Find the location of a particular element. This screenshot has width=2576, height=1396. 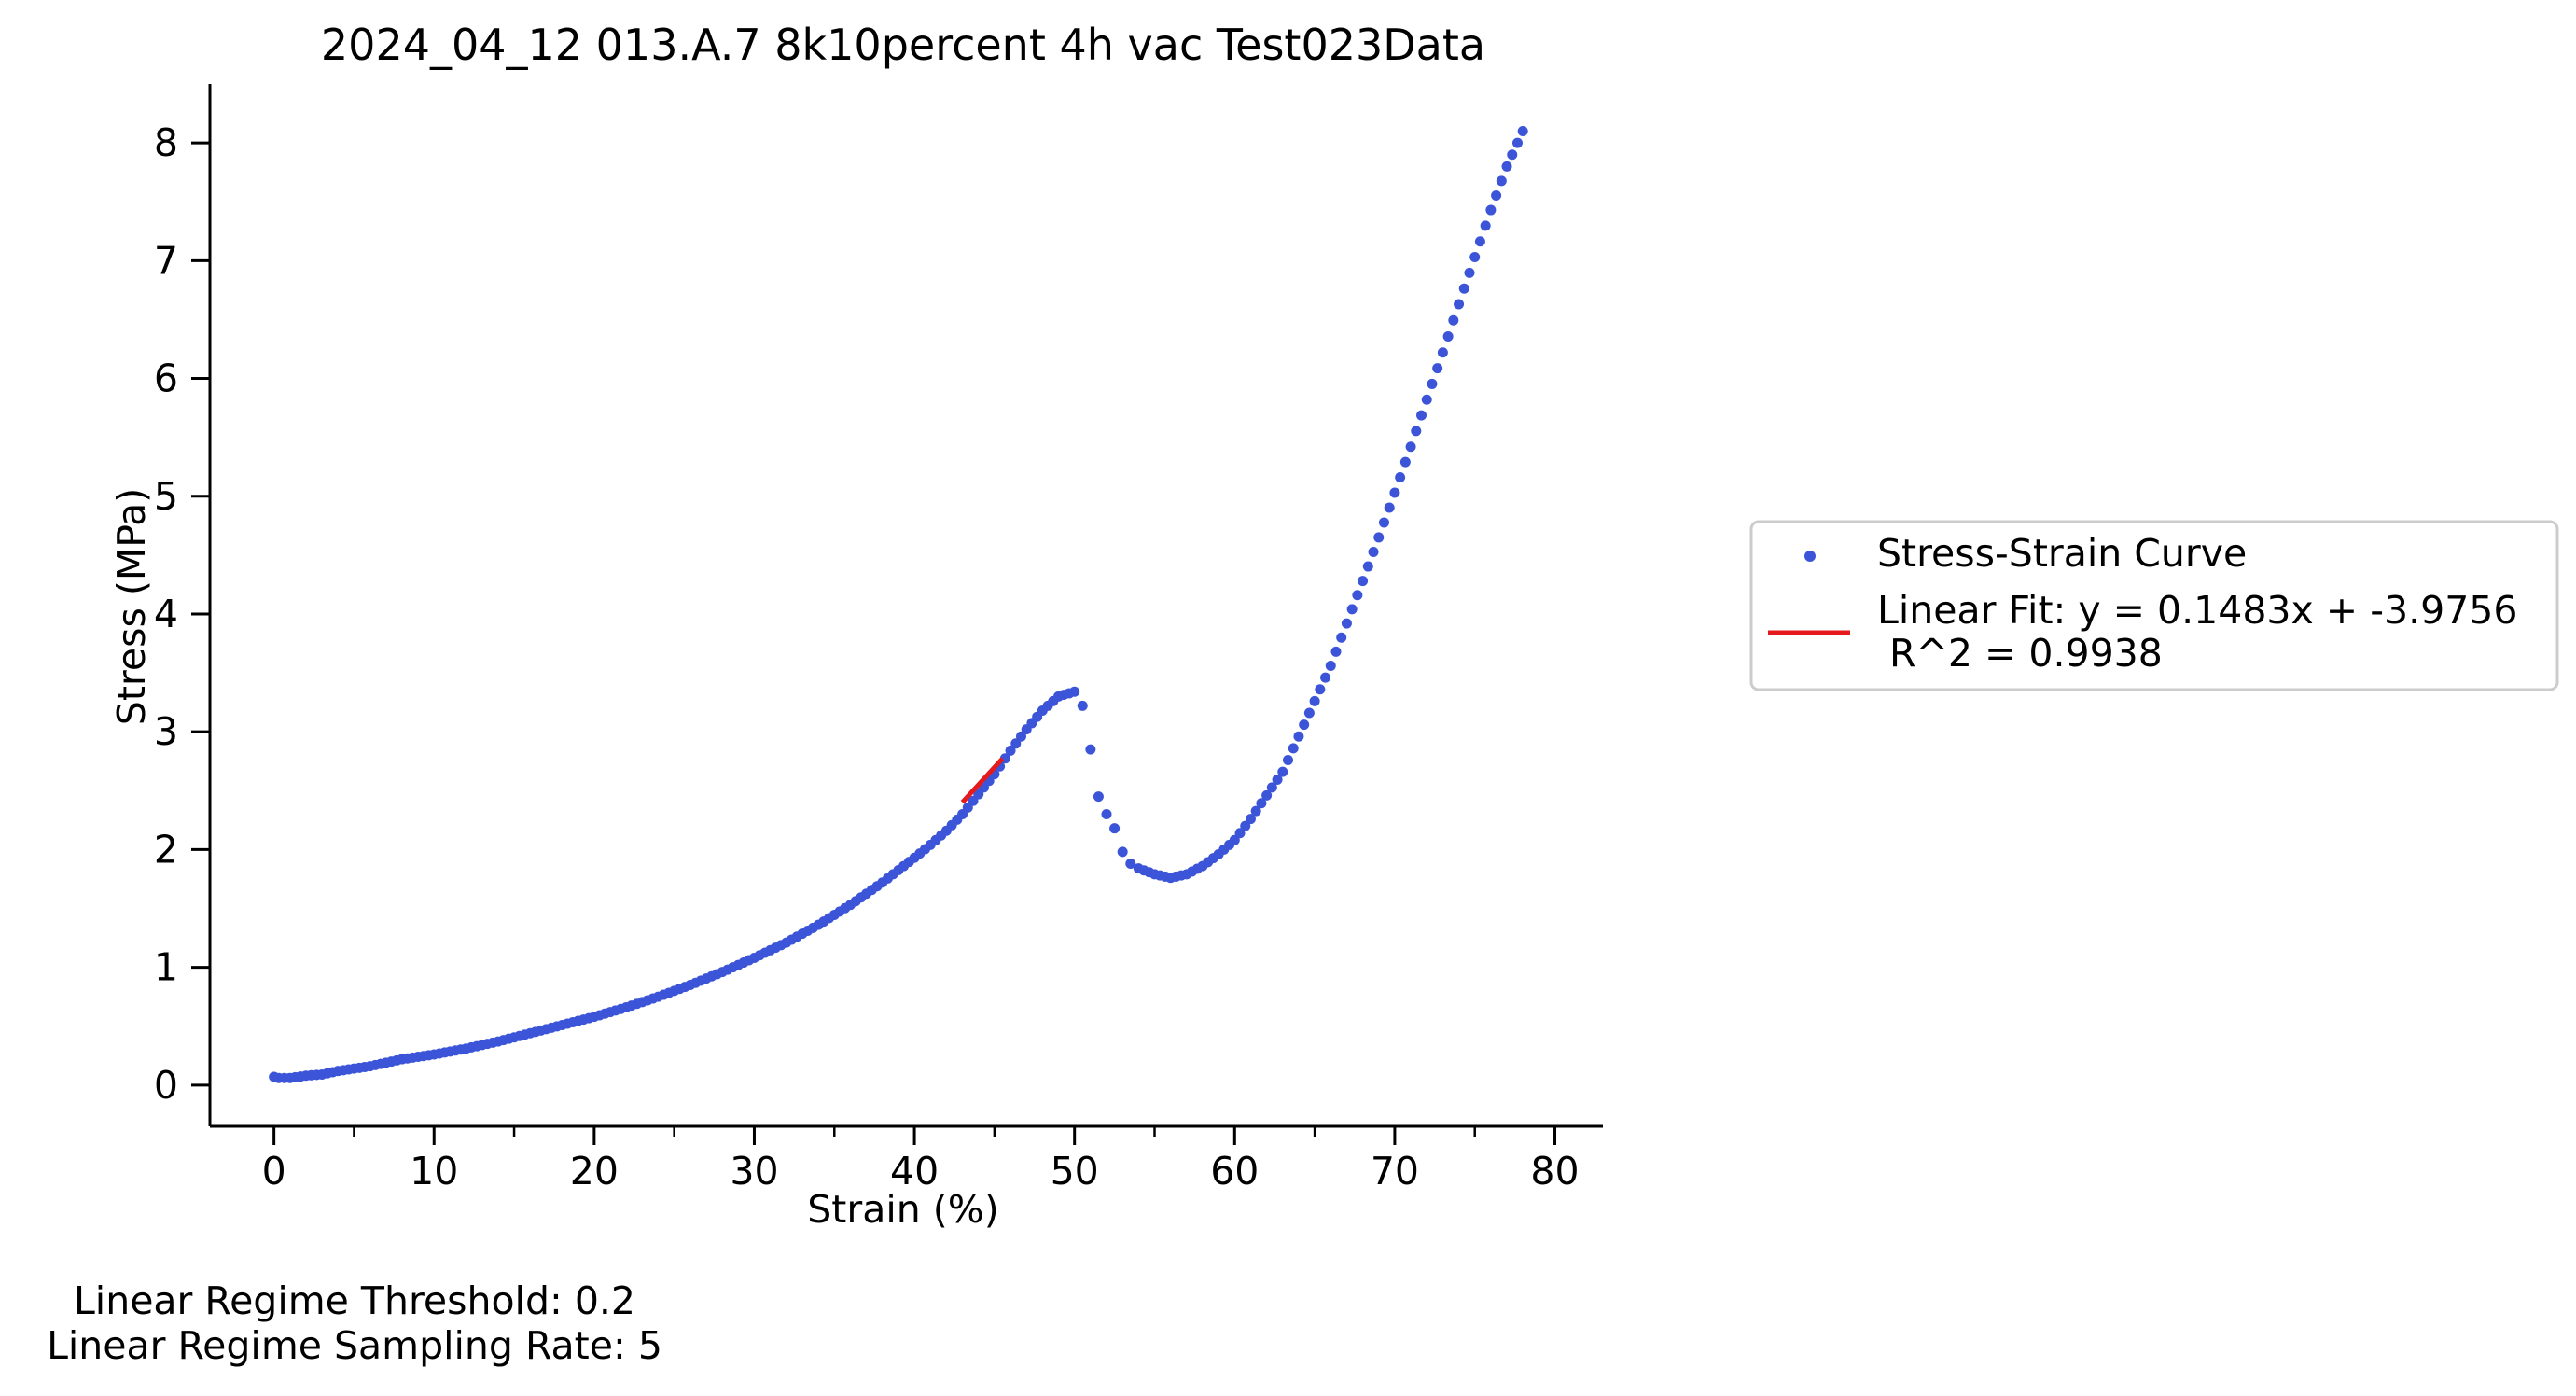

threshold-note: Linear Regime Threshold: 0.2 is located at coordinates (354, 1300).